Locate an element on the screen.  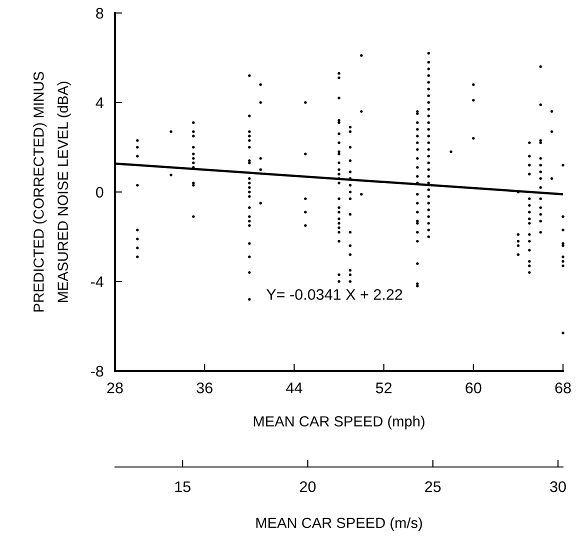
x2-tick-label: 20 is located at coordinates (308, 486).